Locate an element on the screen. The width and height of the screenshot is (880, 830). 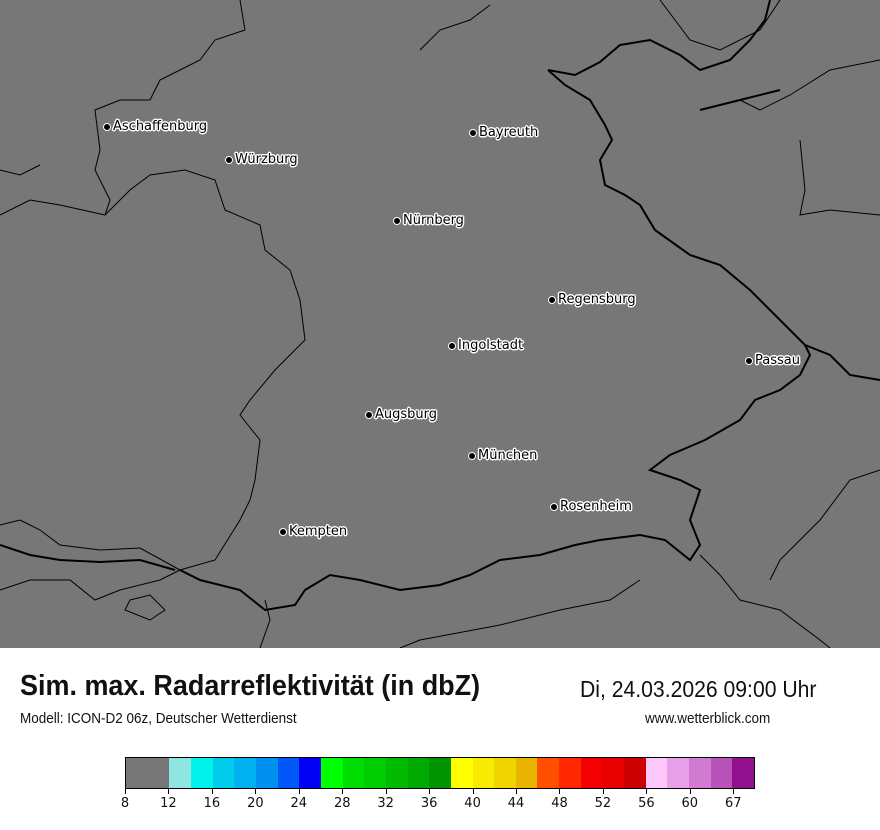
city-name: Würzburg is located at coordinates (266, 159).